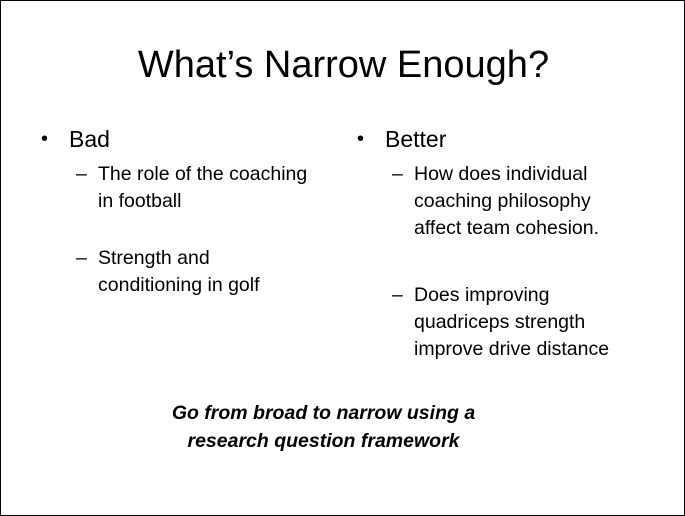 The image size is (685, 516). I want to click on better-example-2-line-3: improve drive distance, so click(512, 349).